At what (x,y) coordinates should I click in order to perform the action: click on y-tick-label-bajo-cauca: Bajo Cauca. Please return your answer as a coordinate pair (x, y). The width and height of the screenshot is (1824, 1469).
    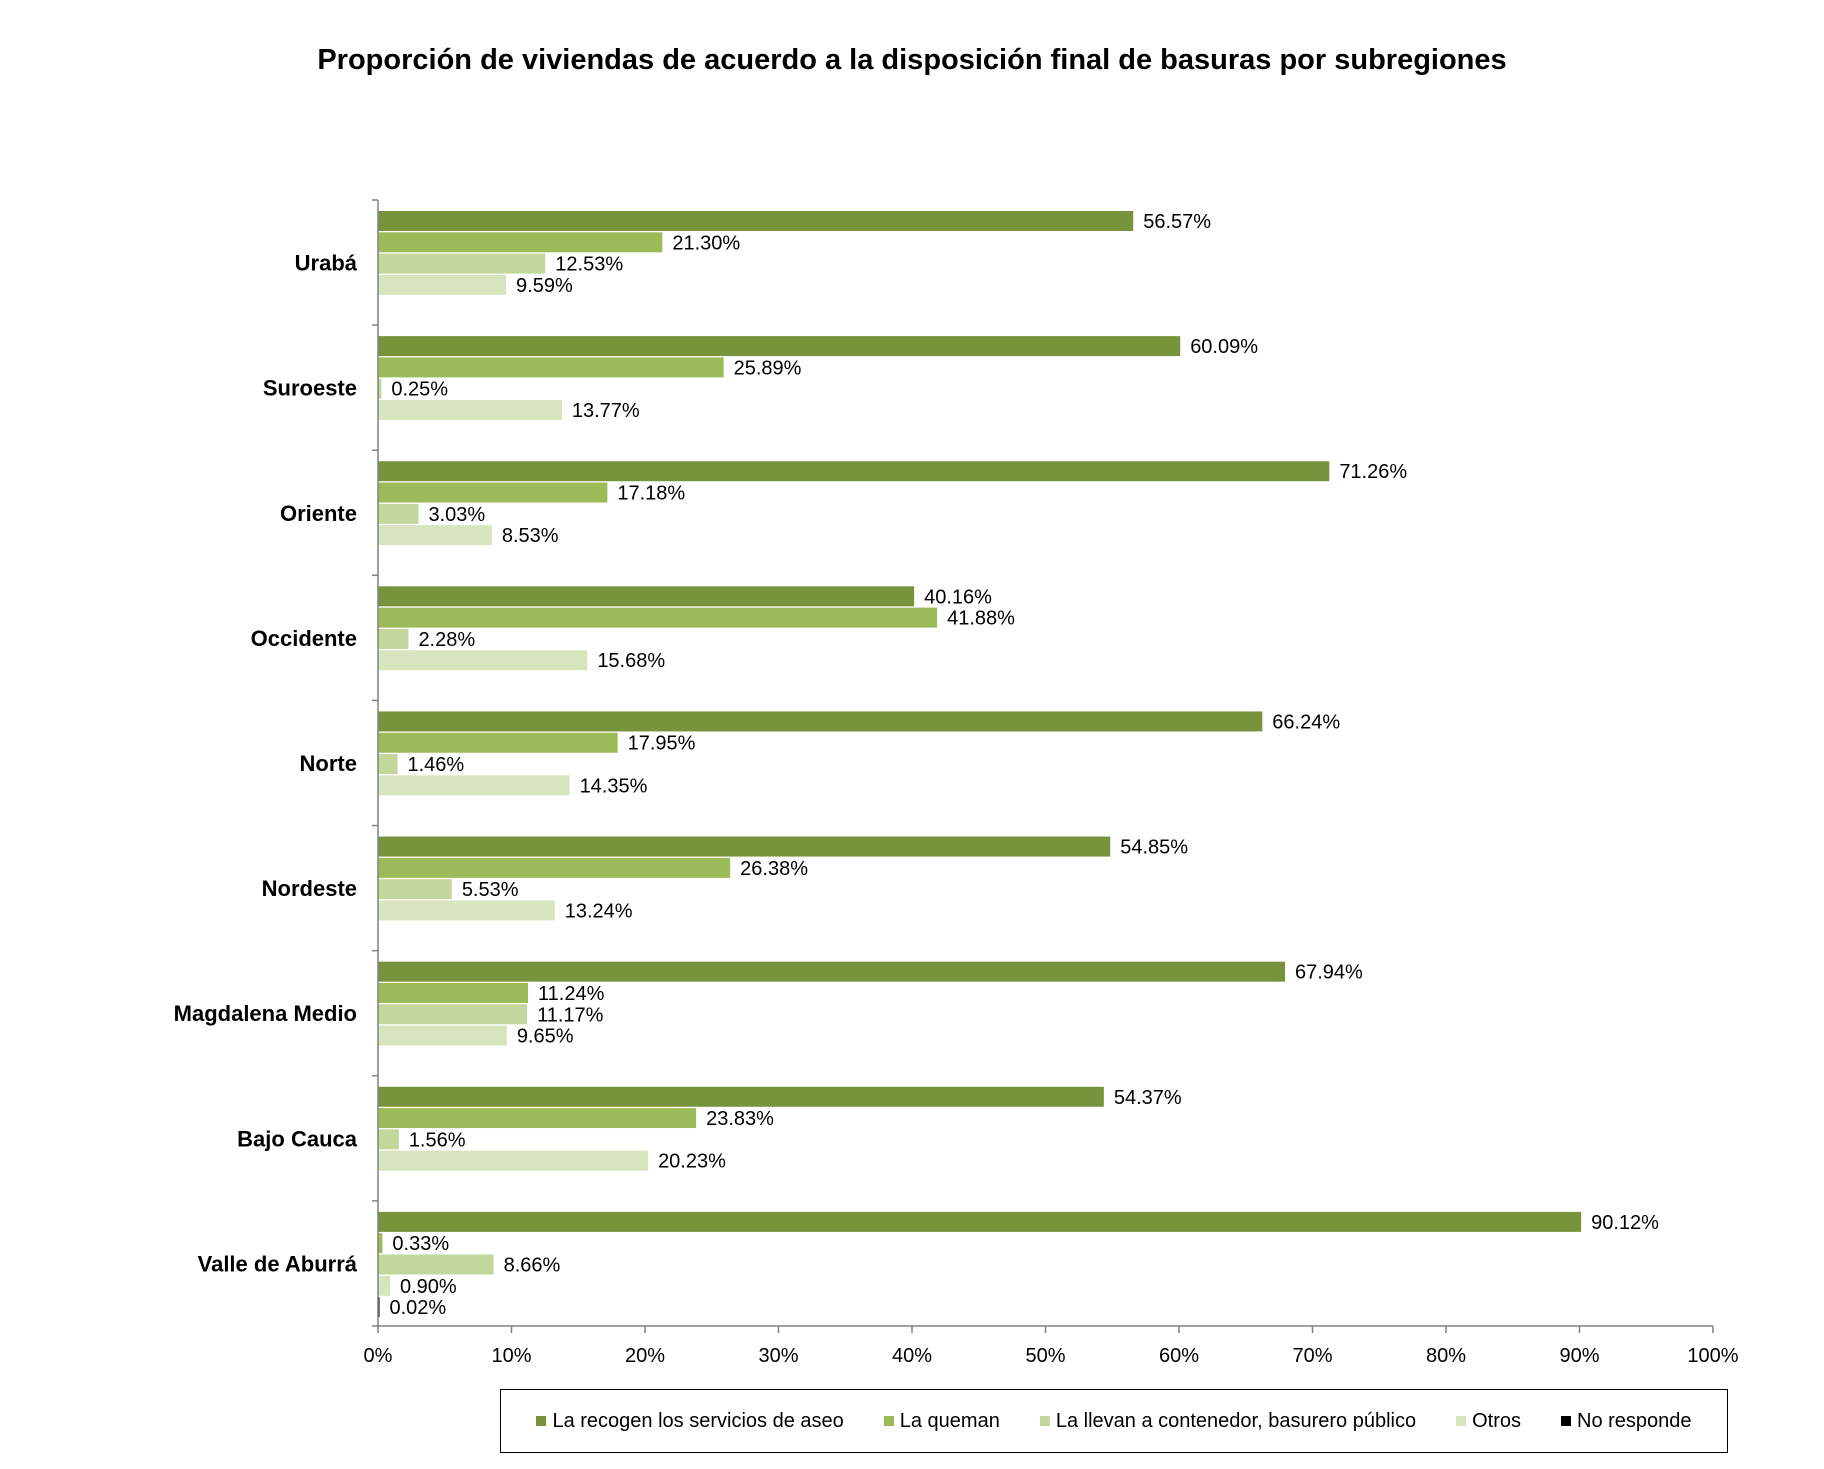
    Looking at the image, I should click on (297, 1138).